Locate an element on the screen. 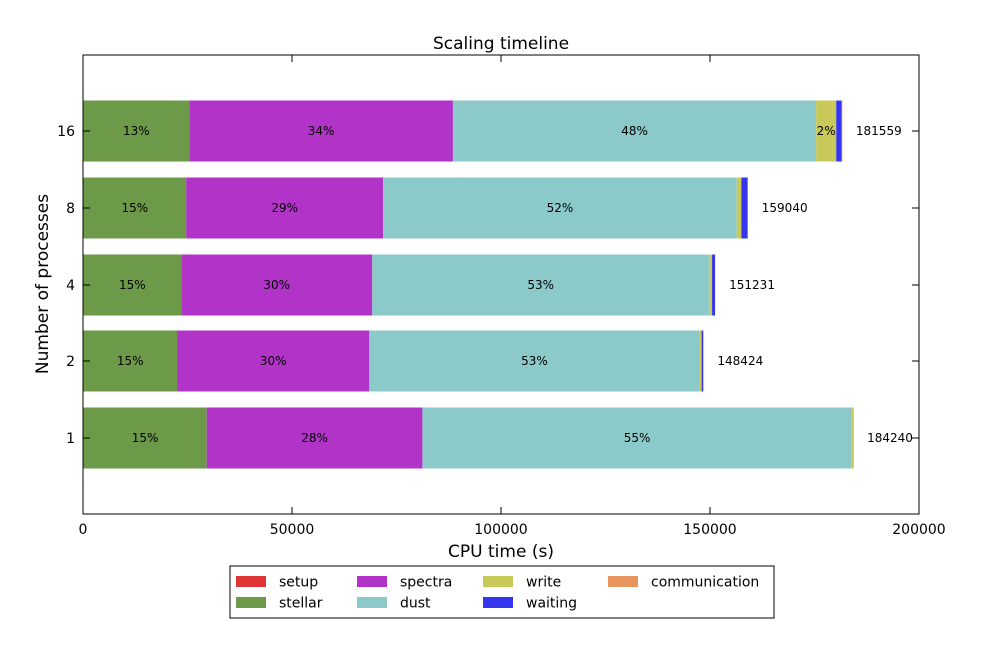  chart-title: Scaling timeline is located at coordinates (501, 44).